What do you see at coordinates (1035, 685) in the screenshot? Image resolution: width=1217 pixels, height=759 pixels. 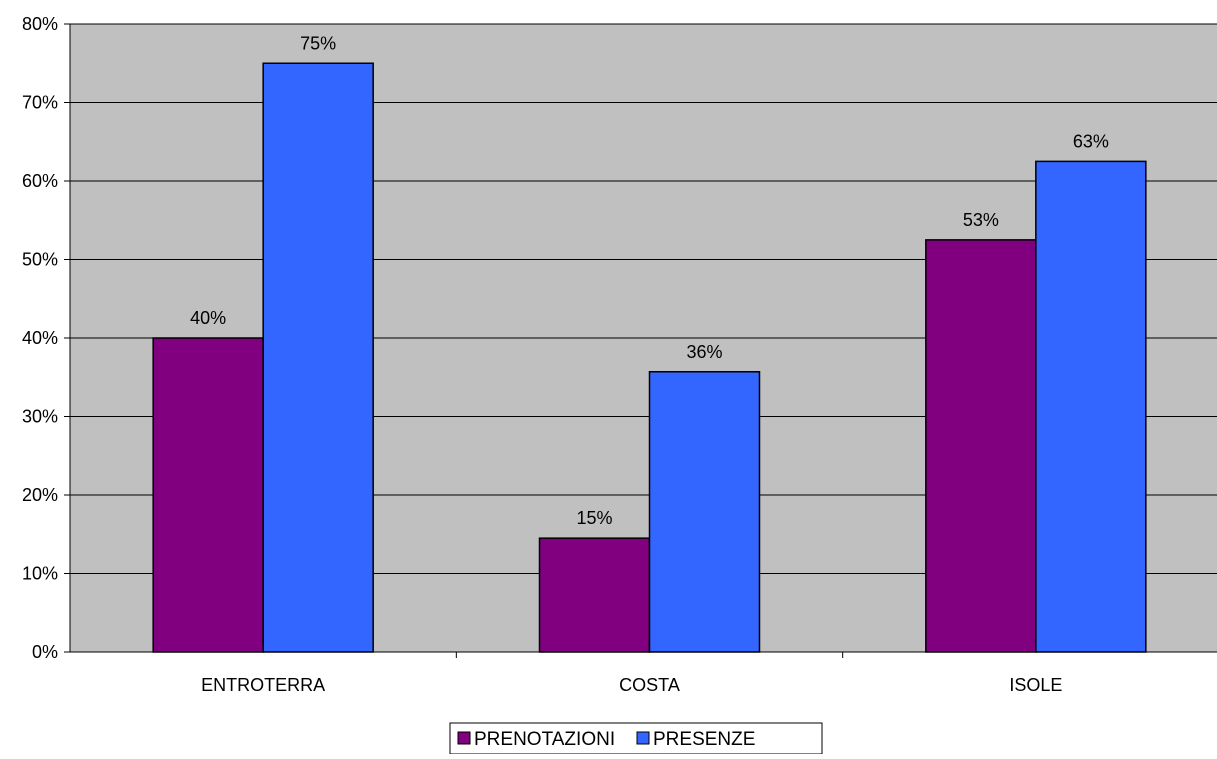 I see `x-category-label: ISOLE` at bounding box center [1035, 685].